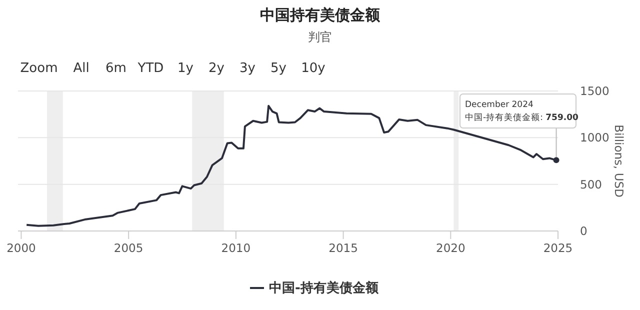 The image size is (640, 310). I want to click on x-tick-label: 2010, so click(236, 248).